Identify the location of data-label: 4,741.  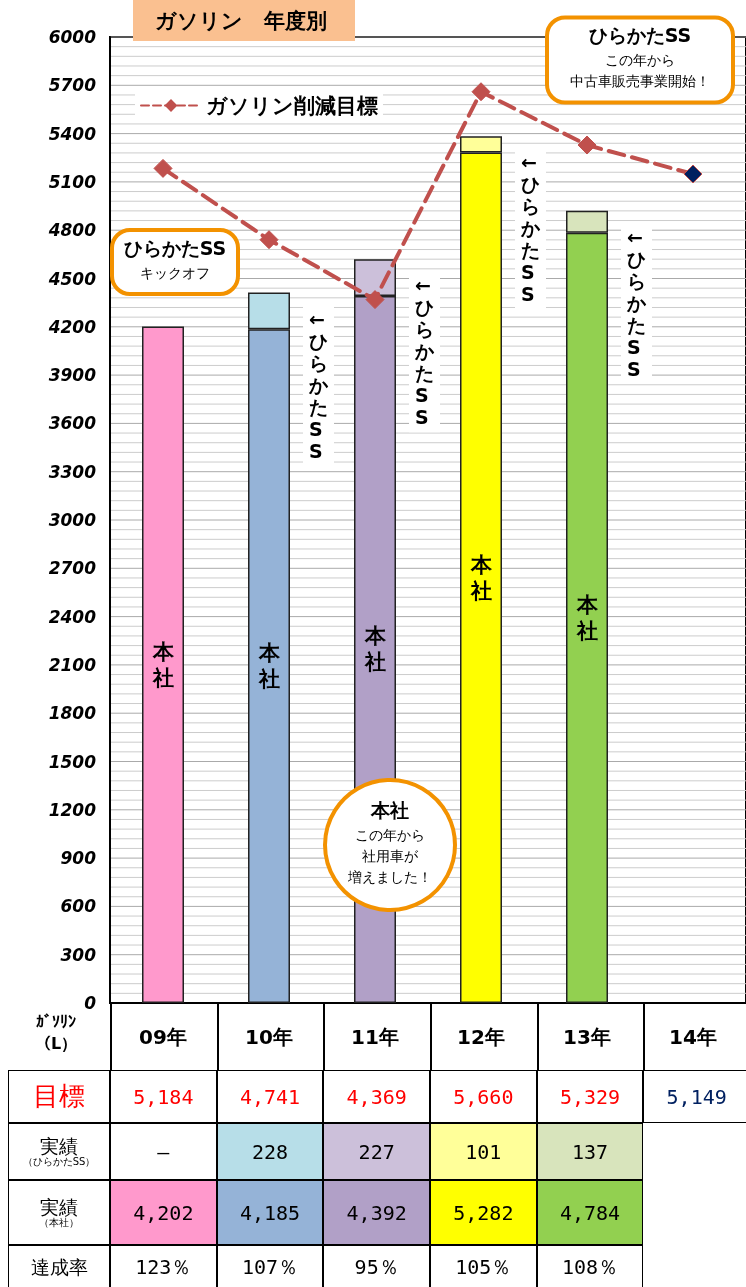
(270, 1096).